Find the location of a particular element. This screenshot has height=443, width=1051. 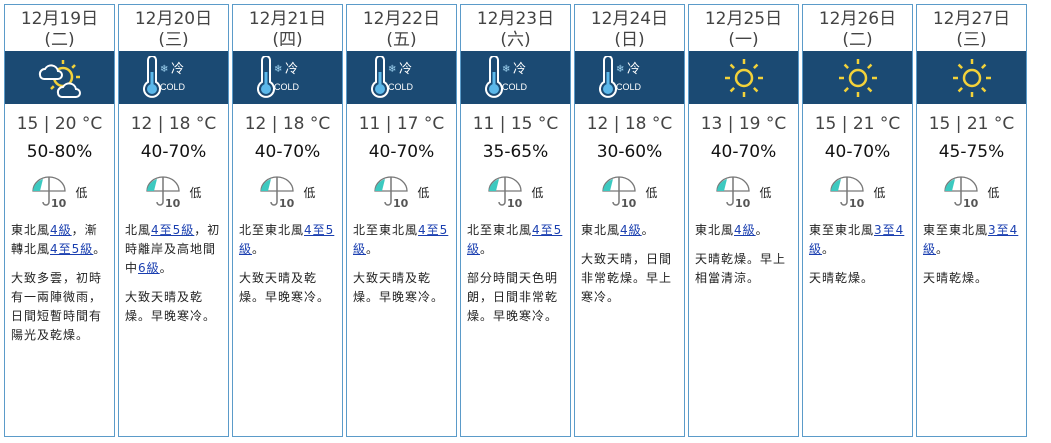

forecast-date: 12月21日 (四) is located at coordinates (287, 28).